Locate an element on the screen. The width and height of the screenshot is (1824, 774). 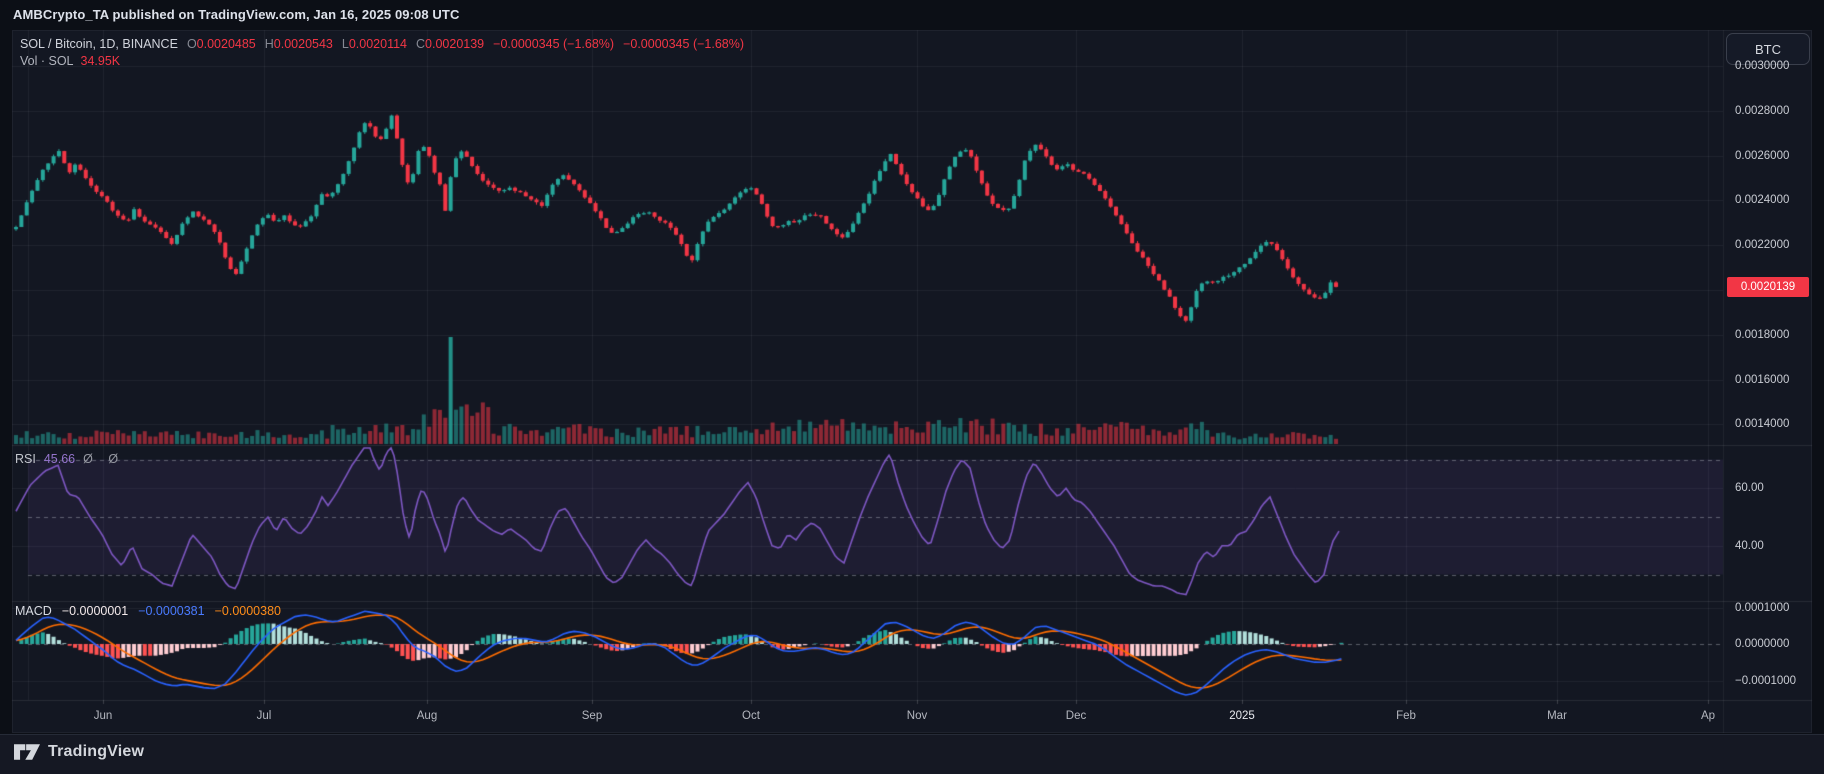
time-axis-label: Sep is located at coordinates (592, 716).